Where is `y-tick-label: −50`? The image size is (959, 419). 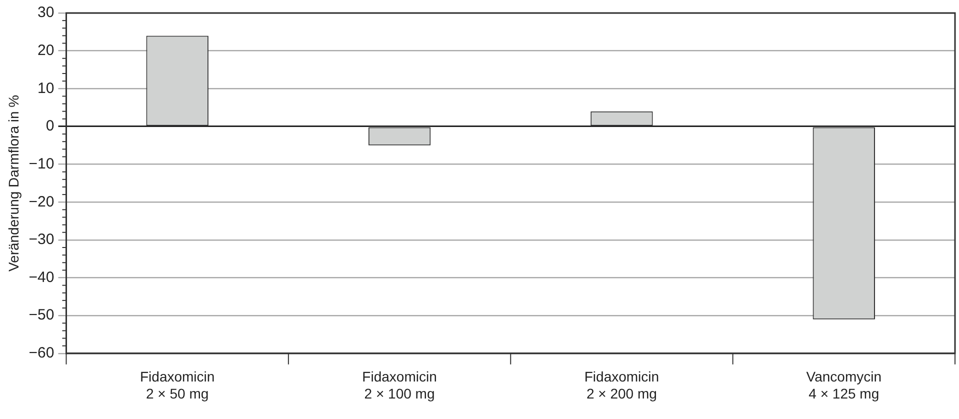 y-tick-label: −50 is located at coordinates (41, 315).